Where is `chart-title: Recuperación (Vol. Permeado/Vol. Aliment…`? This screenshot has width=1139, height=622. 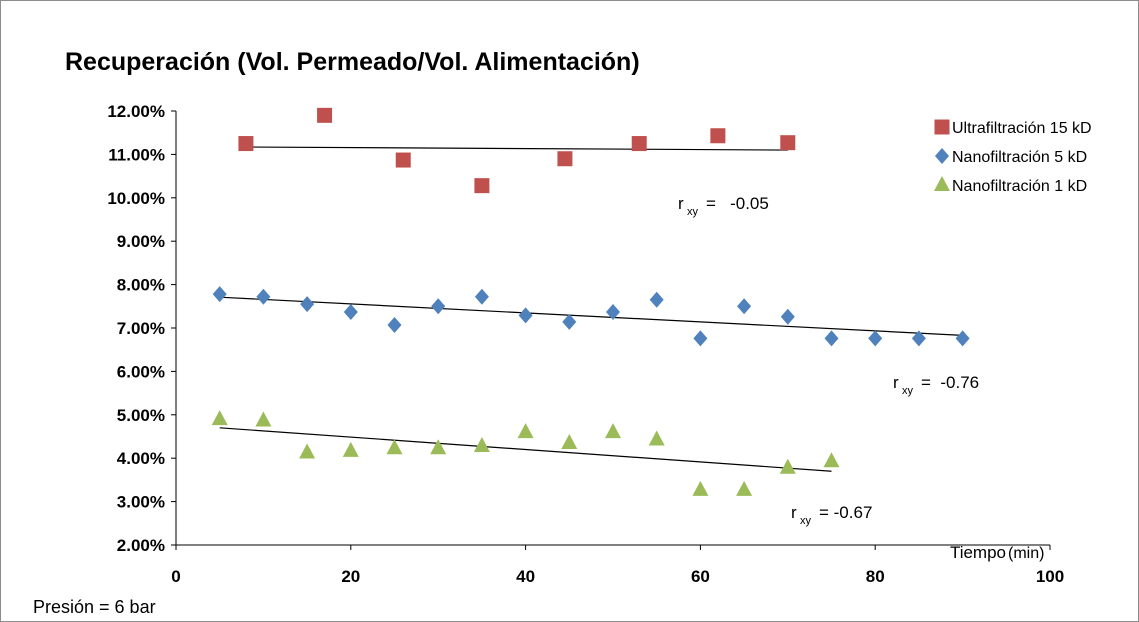 chart-title: Recuperación (Vol. Permeado/Vol. Aliment… is located at coordinates (352, 62).